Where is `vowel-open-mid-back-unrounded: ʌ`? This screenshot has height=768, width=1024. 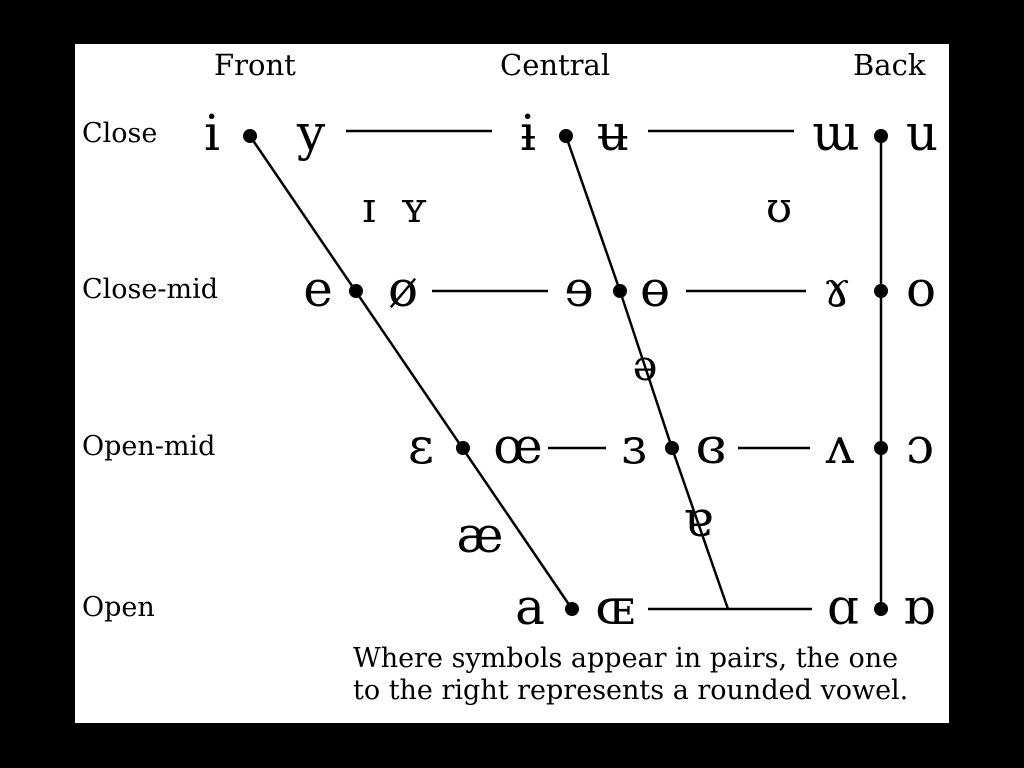 vowel-open-mid-back-unrounded: ʌ is located at coordinates (840, 446).